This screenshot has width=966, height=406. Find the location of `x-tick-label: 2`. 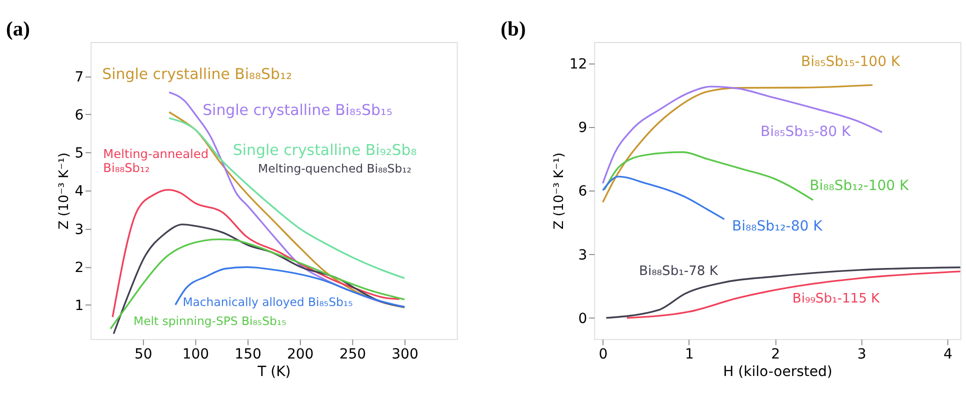

x-tick-label: 2 is located at coordinates (775, 354).